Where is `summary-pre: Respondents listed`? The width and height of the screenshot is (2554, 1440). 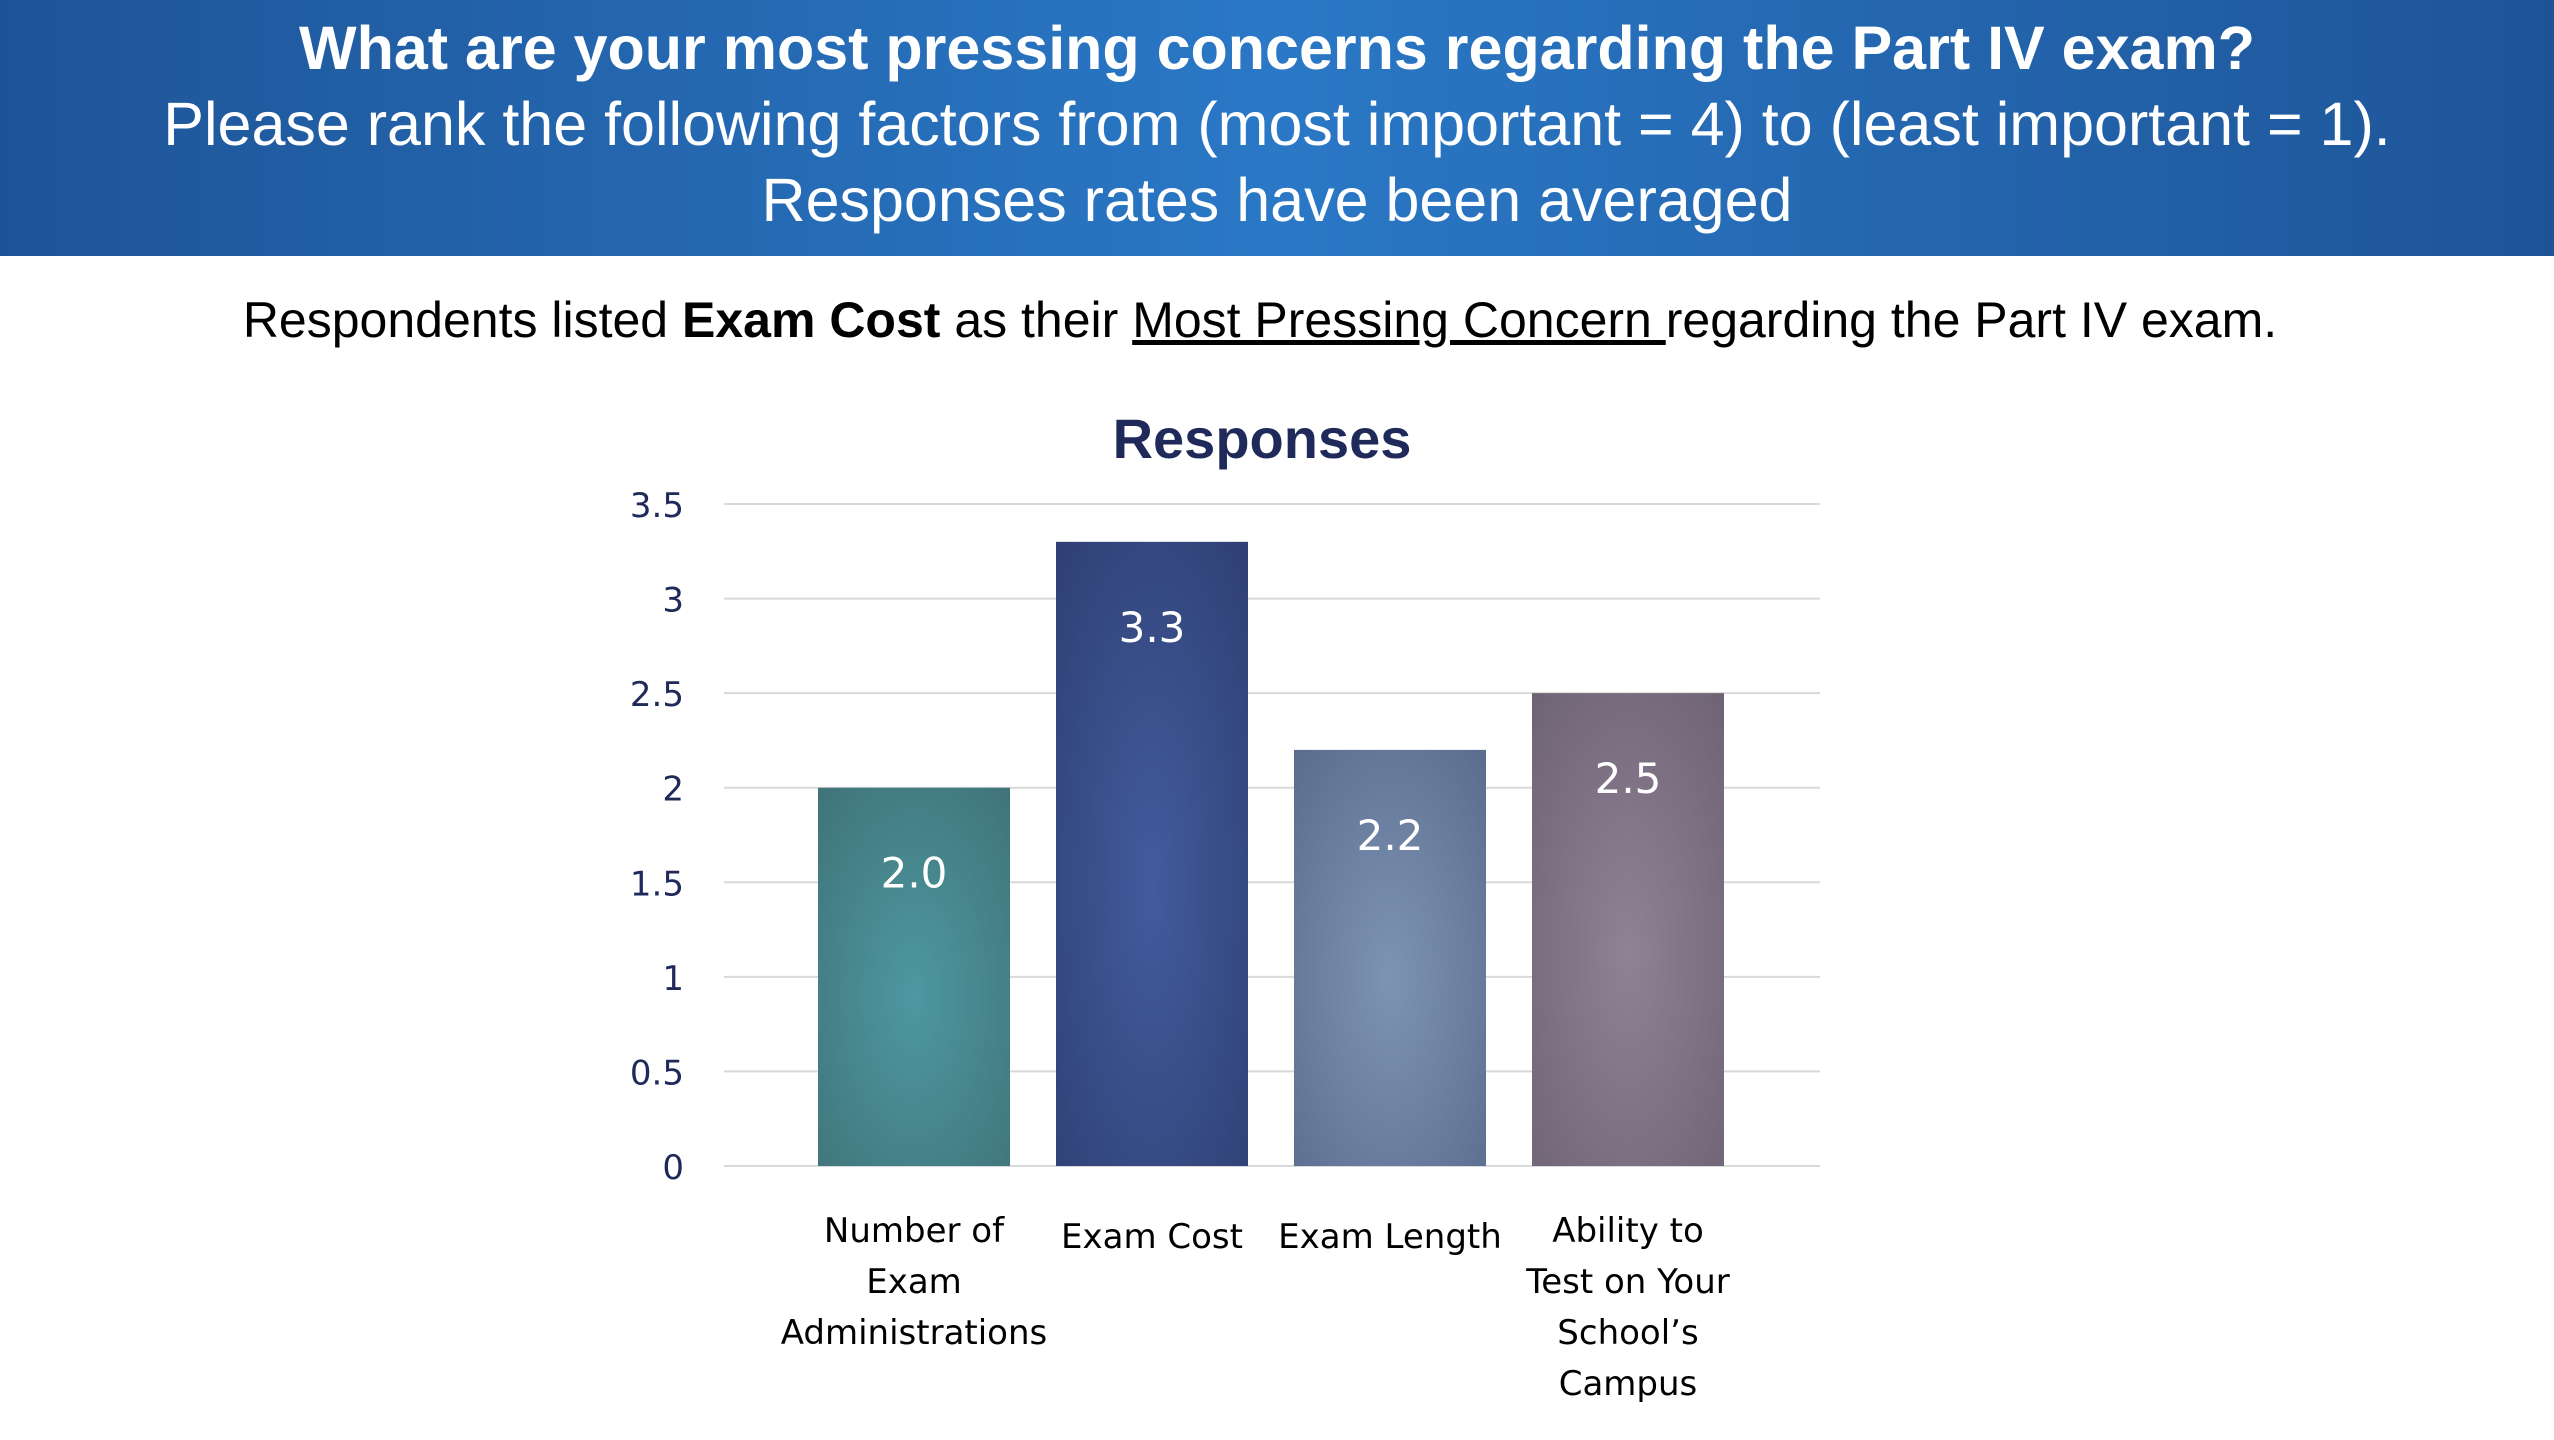 summary-pre: Respondents listed is located at coordinates (462, 320).